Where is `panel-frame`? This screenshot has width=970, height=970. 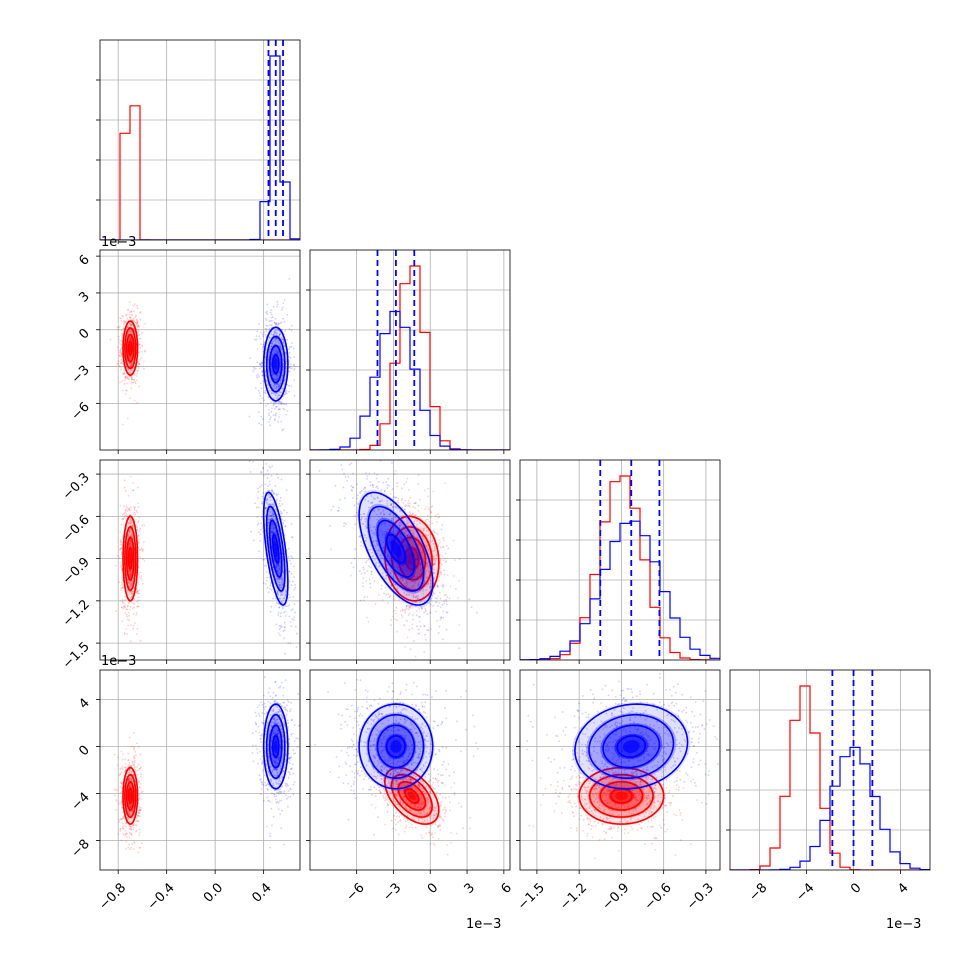 panel-frame is located at coordinates (410, 560).